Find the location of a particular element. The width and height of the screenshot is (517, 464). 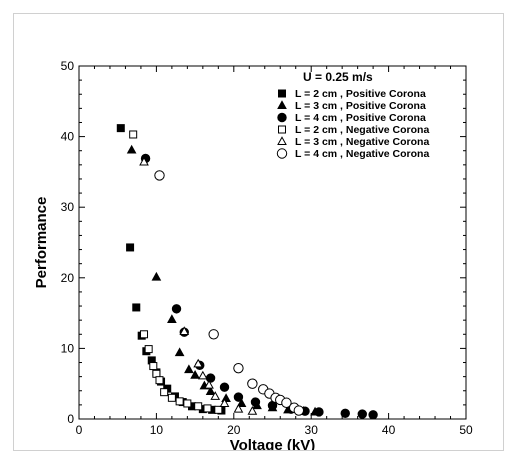

x-tick-label: 0 is located at coordinates (79, 430).